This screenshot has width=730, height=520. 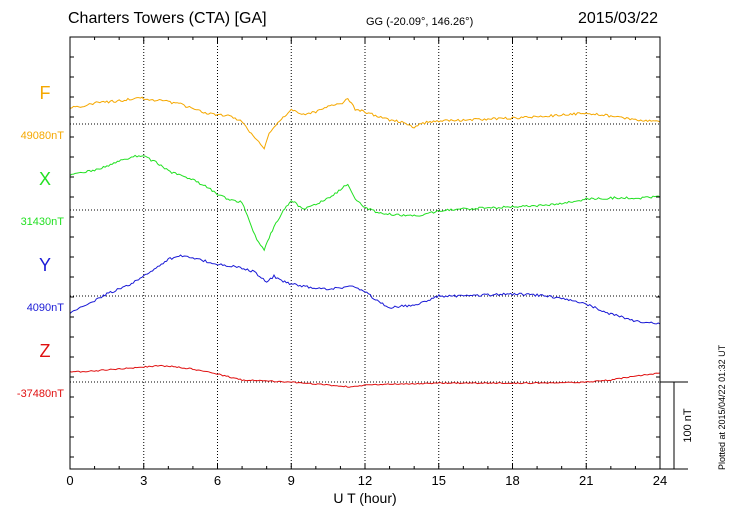 What do you see at coordinates (45, 93) in the screenshot?
I see `series-label-f: F` at bounding box center [45, 93].